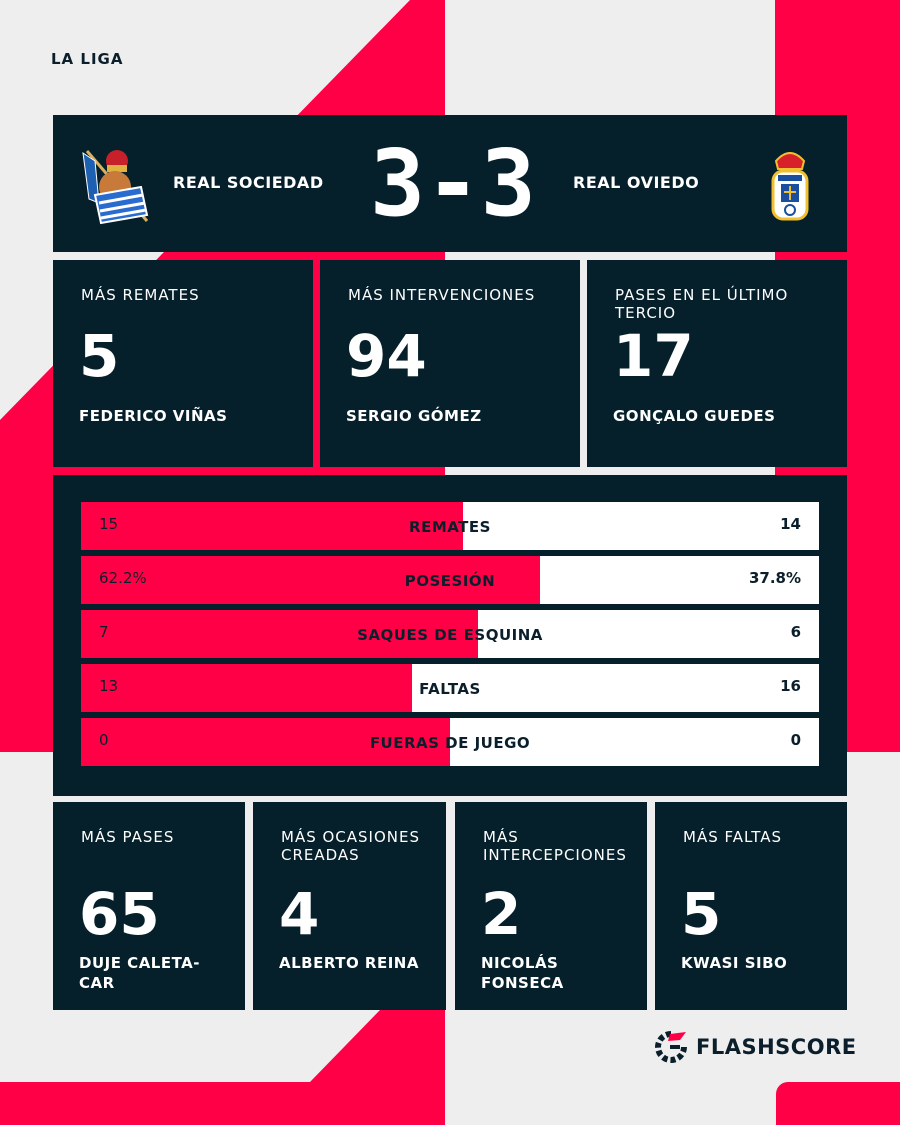  I want to click on leader-player: KWASI SIBO, so click(734, 963).